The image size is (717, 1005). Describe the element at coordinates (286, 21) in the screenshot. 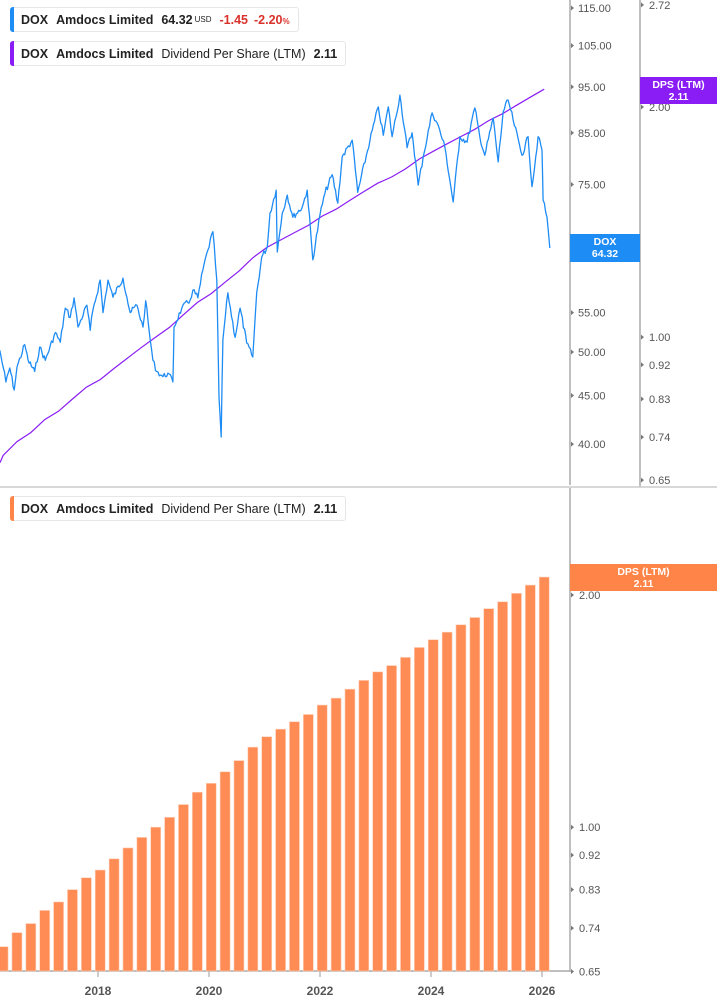

I see `pct-sign: %` at that location.